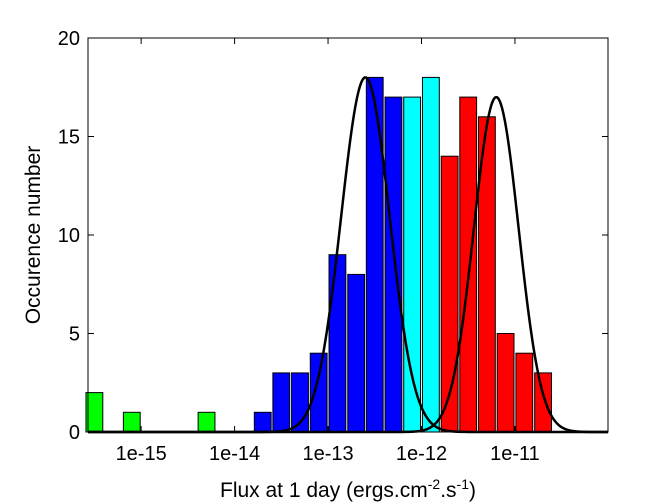 The height and width of the screenshot is (504, 672). Describe the element at coordinates (69, 236) in the screenshot. I see `y-tick-label: 10` at that location.